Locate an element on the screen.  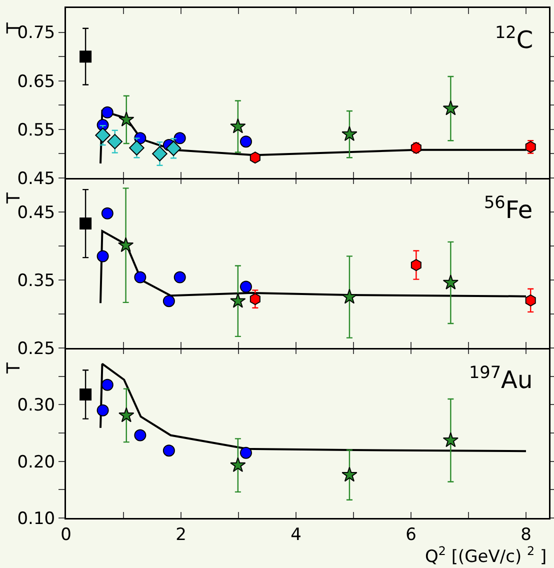
x-tick-label: 2 is located at coordinates (181, 534).